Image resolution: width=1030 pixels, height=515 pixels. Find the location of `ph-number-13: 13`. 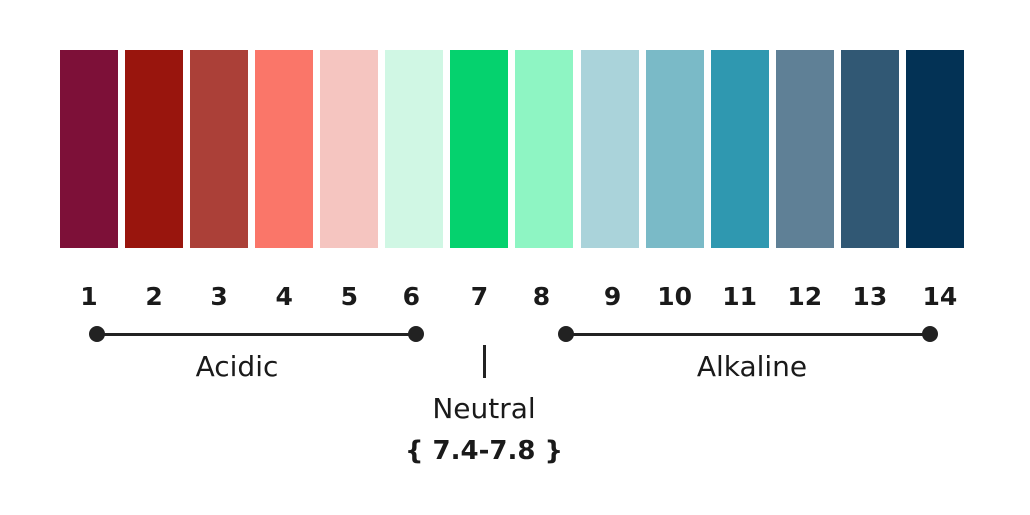

ph-number-13: 13 is located at coordinates (870, 296).